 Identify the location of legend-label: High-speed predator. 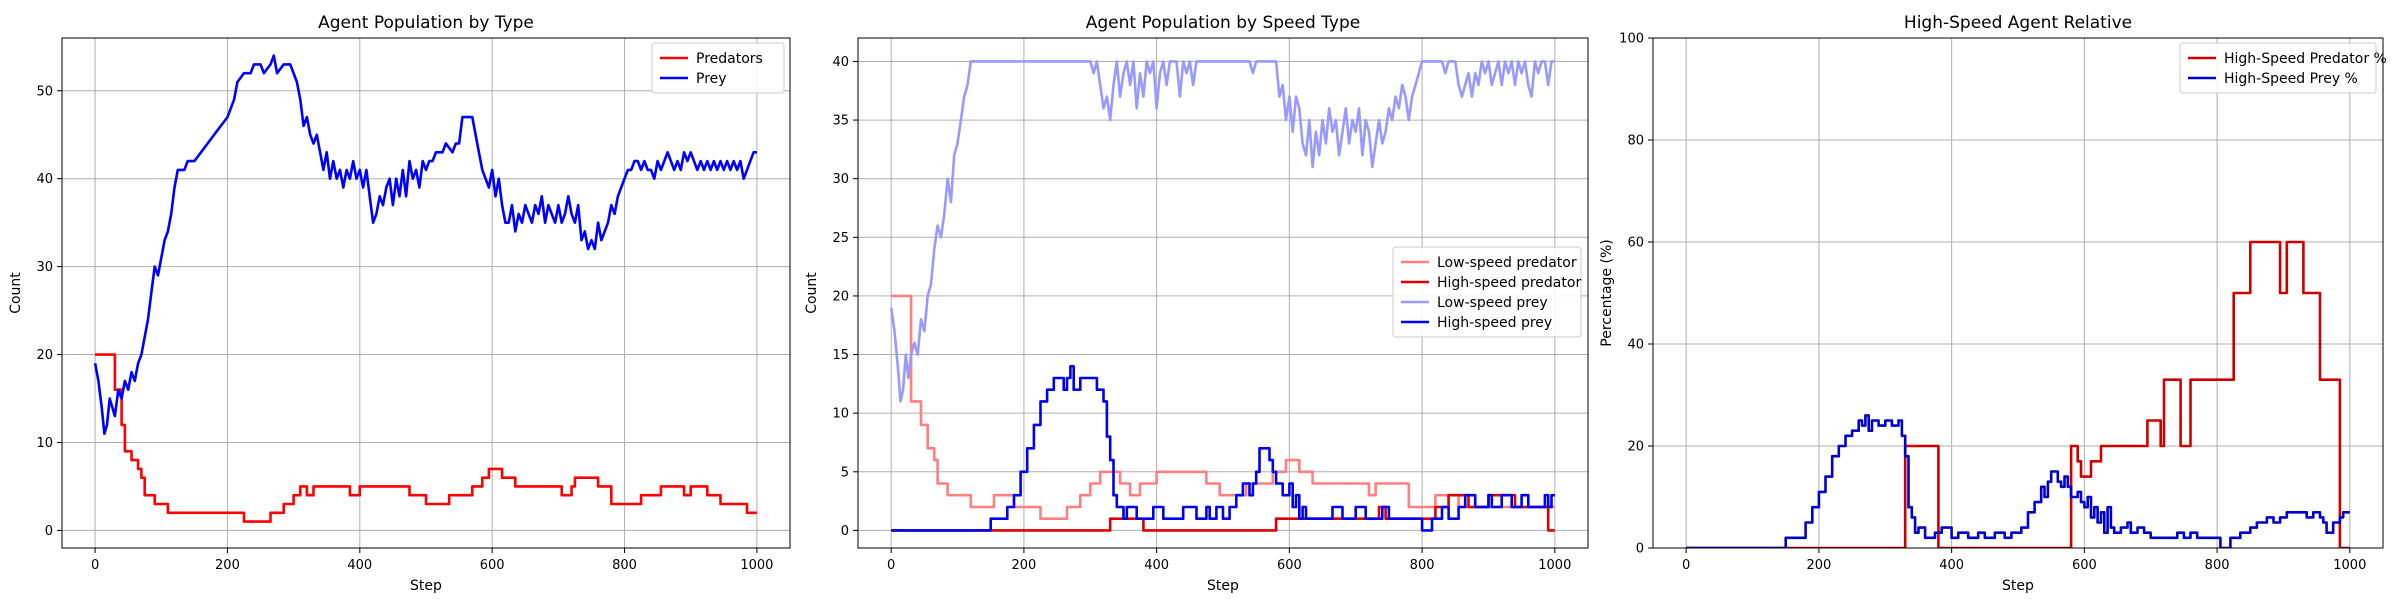
(1509, 283).